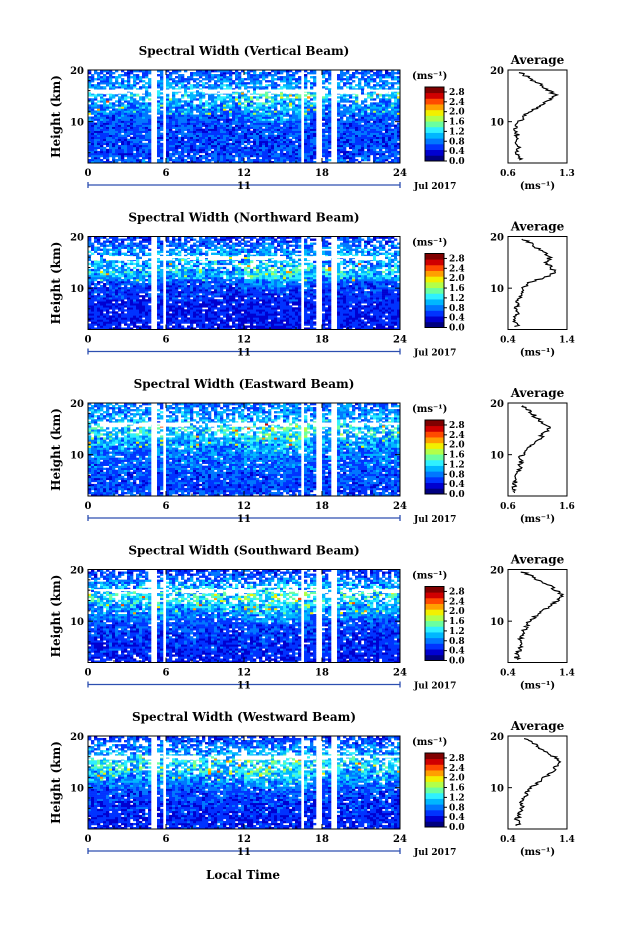 The width and height of the screenshot is (623, 929). What do you see at coordinates (244, 51) in the screenshot?
I see `panel-title: Spectral Width (Vertical Beam)` at bounding box center [244, 51].